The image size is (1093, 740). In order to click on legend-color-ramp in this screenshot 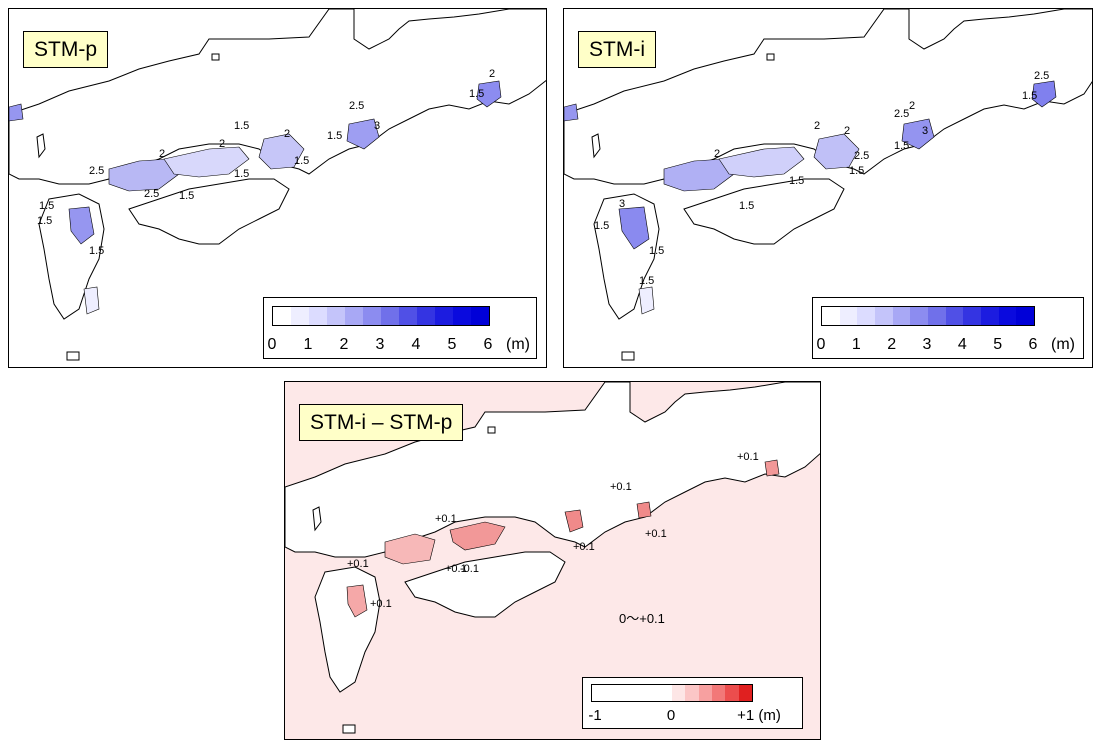, I will do `click(381, 316)`.